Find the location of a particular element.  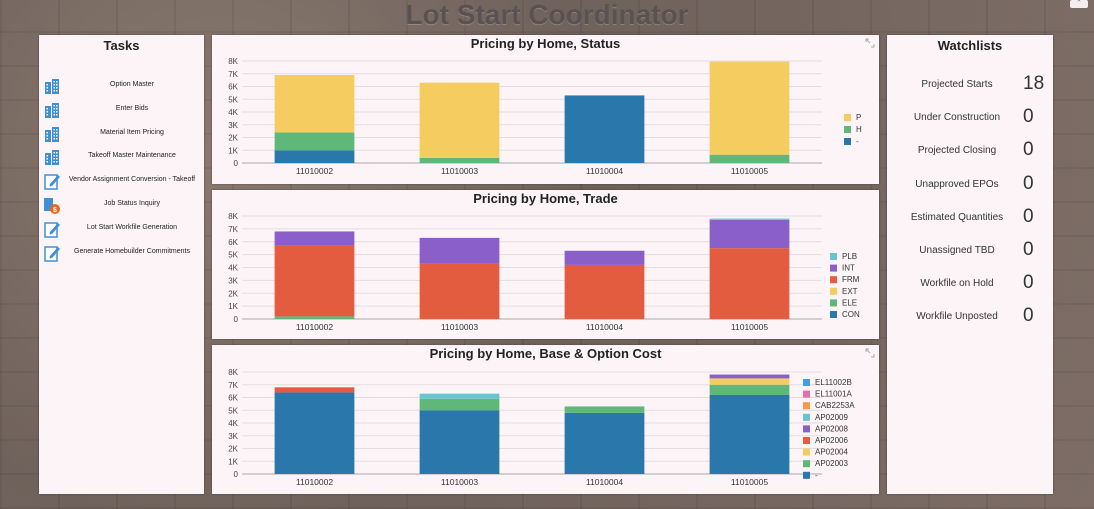

edit-form-icon is located at coordinates (52, 181).